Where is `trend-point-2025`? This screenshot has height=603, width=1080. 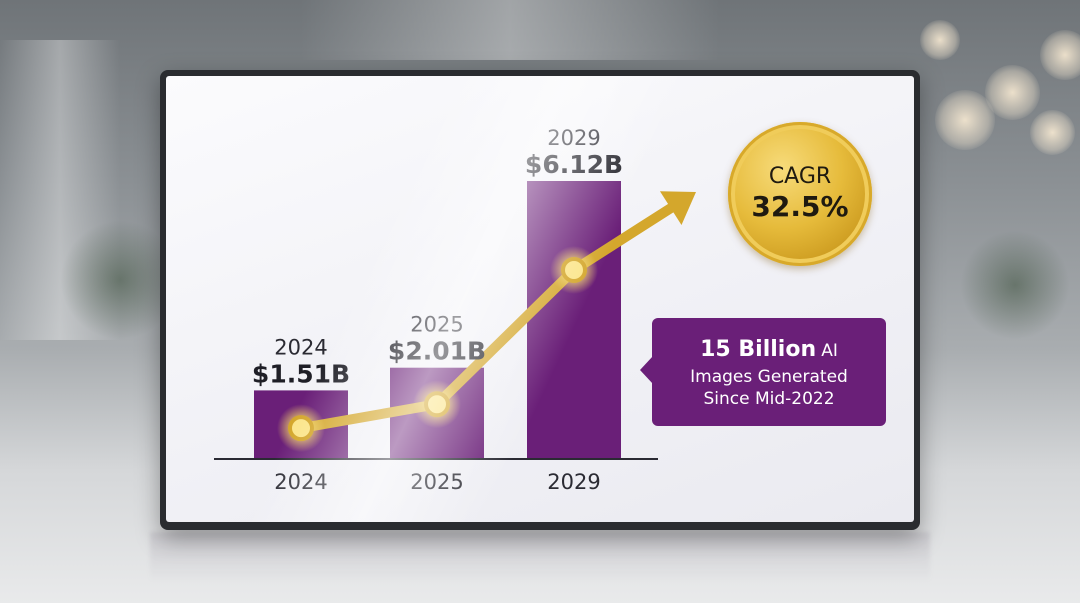
trend-point-2025 is located at coordinates (437, 404).